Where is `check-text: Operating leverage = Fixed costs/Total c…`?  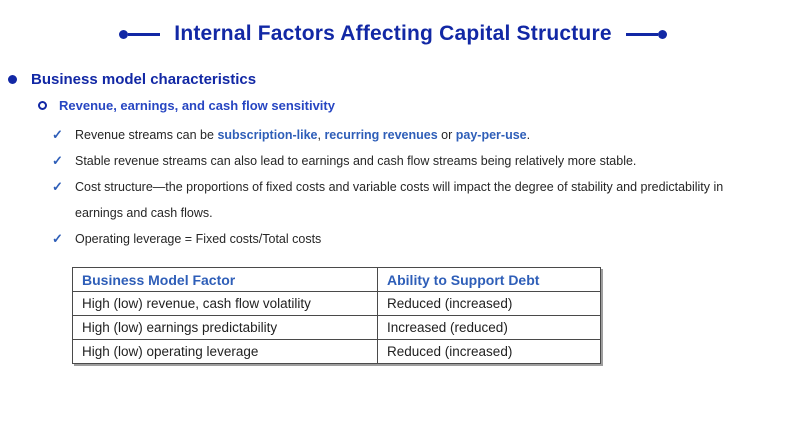
check-text: Operating leverage = Fixed costs/Total c… is located at coordinates (198, 239).